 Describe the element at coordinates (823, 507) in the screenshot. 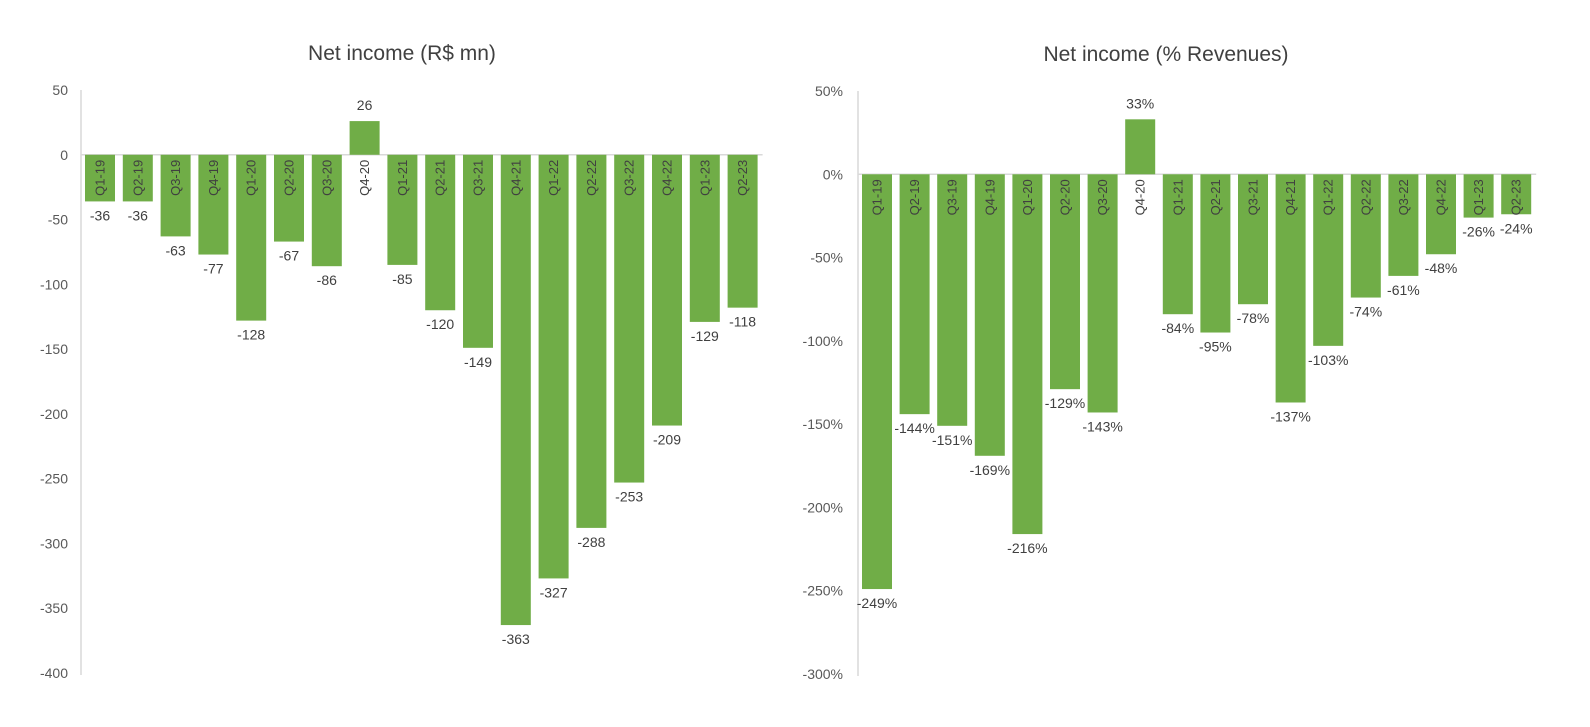

I see `y-tick-label: -200%` at that location.